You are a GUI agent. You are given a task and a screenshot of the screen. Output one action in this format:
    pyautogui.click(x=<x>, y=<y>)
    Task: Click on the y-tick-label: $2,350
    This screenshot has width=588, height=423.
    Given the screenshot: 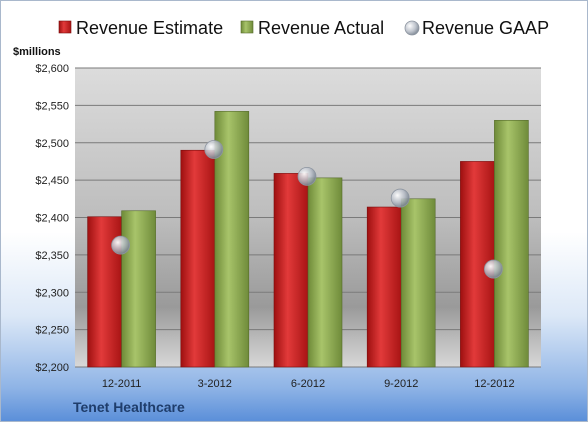 What is the action you would take?
    pyautogui.click(x=52, y=256)
    